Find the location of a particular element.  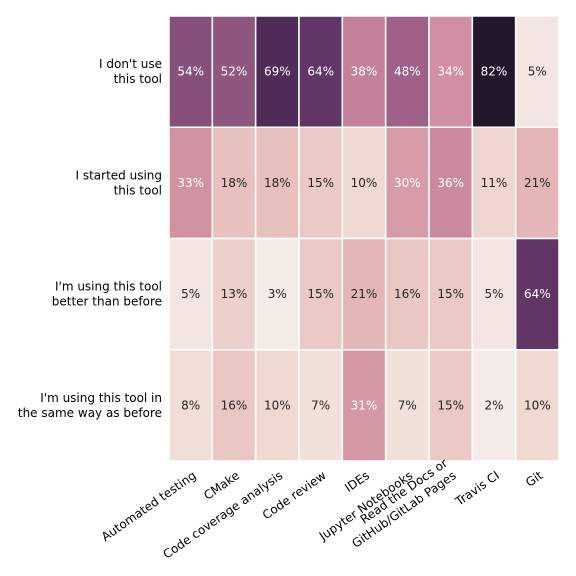

cell-value-label: 82% is located at coordinates (494, 72).